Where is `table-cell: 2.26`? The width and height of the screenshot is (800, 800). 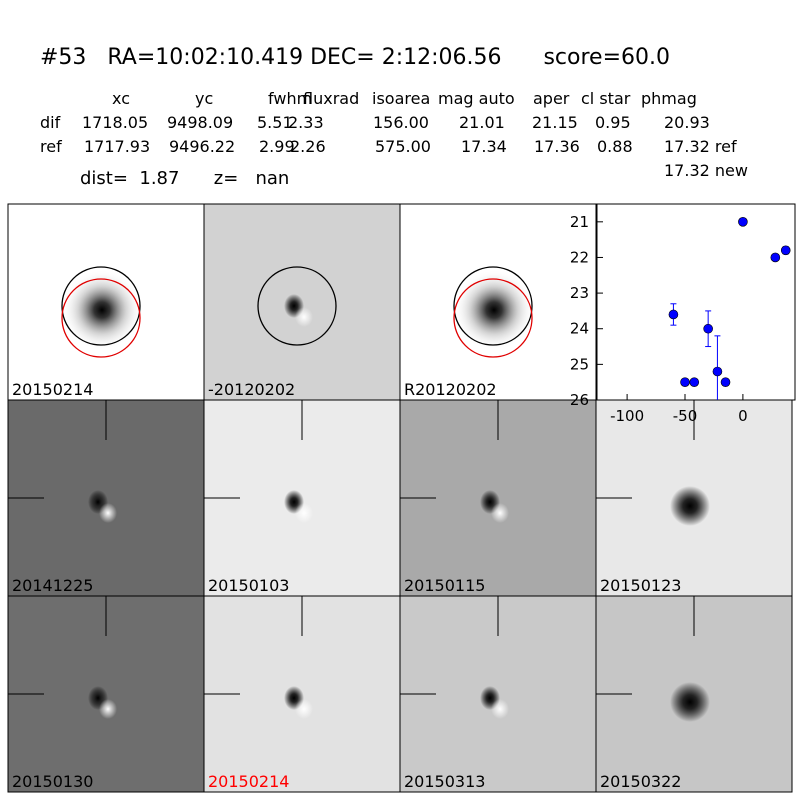
table-cell: 2.26 is located at coordinates (308, 146).